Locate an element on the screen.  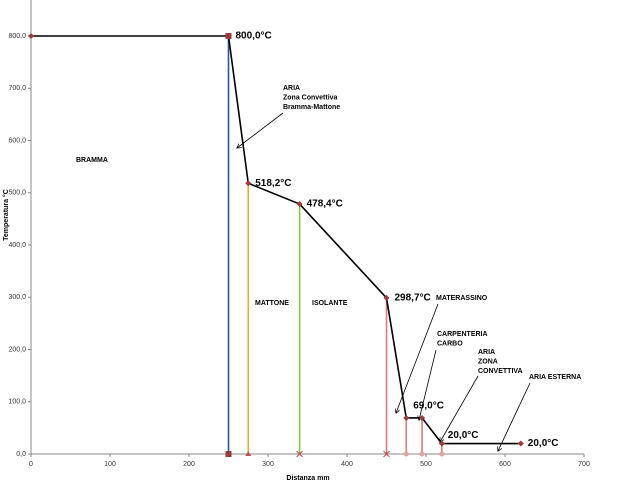
x-tick-label: 600 is located at coordinates (505, 464).